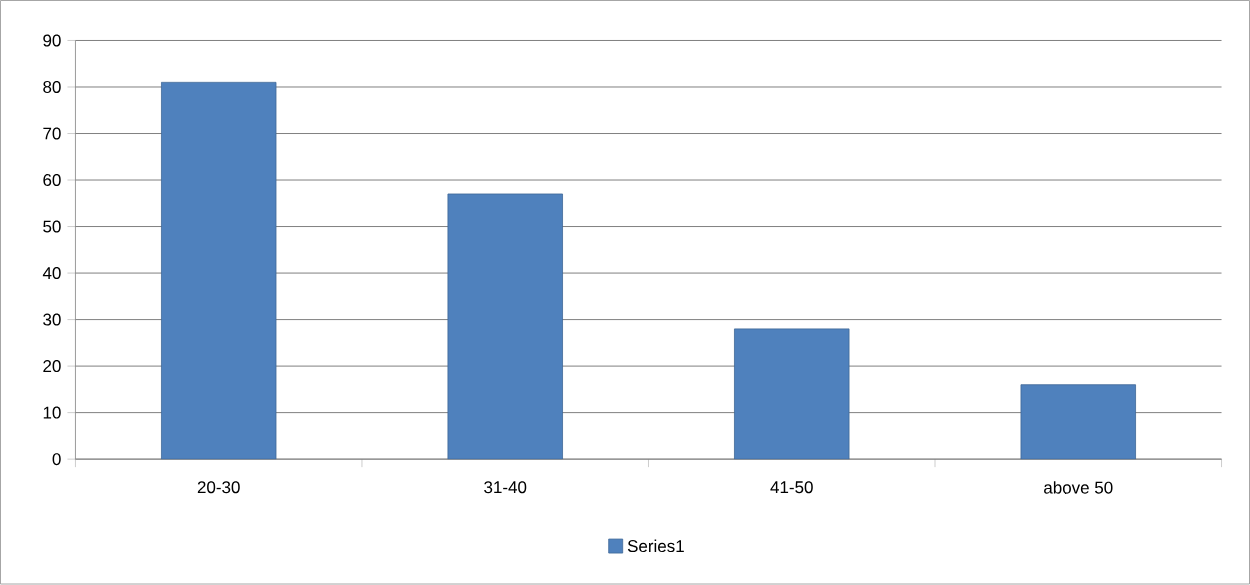 The image size is (1250, 585). Describe the element at coordinates (52, 180) in the screenshot. I see `y-tick-label: 60` at that location.